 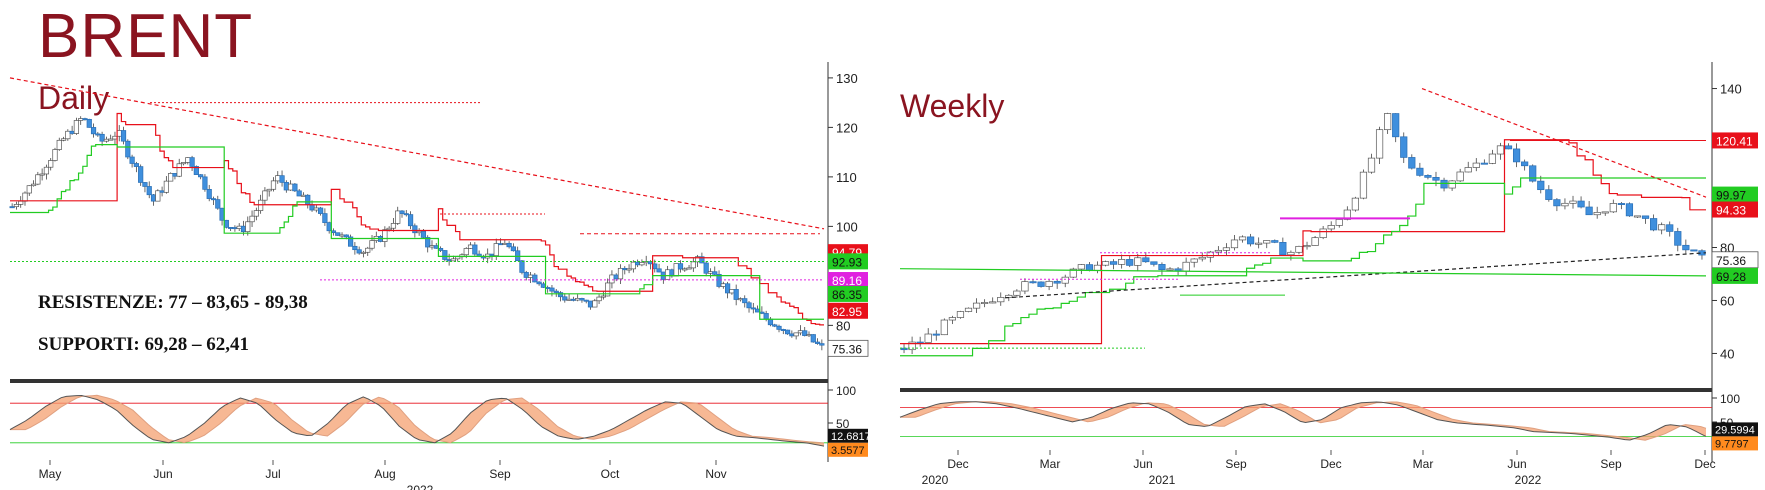 I want to click on 1-x-tick-label: Jun, so click(x=1516, y=464).